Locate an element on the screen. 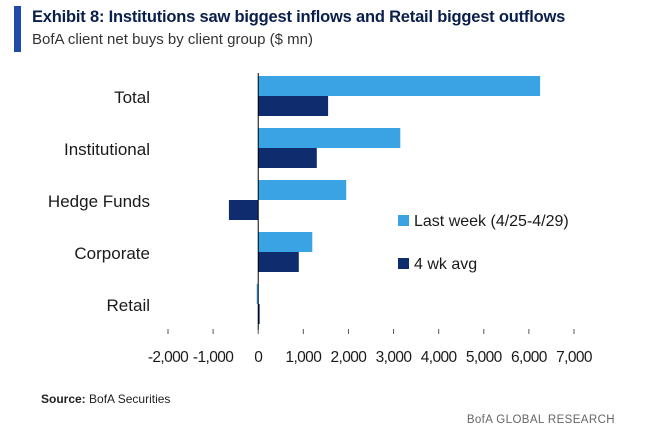 The image size is (655, 434). legend-label-series-2: 4 wk avg is located at coordinates (445, 264).